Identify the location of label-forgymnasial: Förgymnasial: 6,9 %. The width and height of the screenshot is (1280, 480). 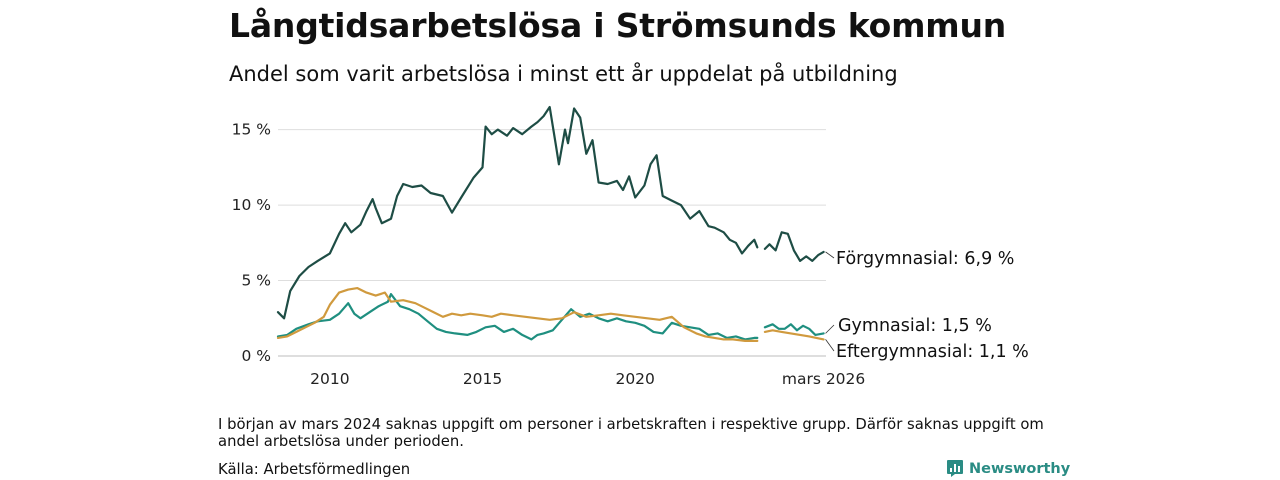
(925, 259).